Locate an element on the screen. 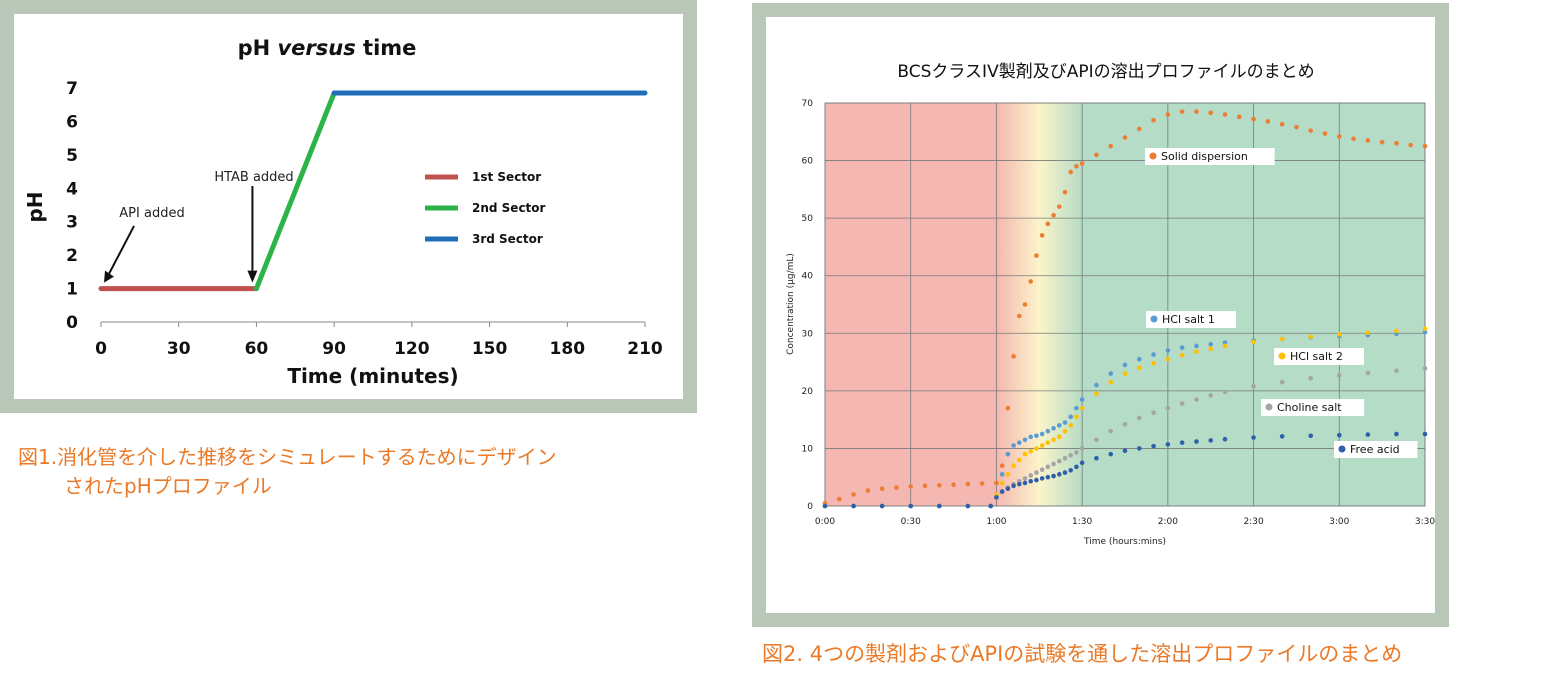 Image resolution: width=1546 pixels, height=685 pixels. y-axis-label: Concentration (µg/mL) is located at coordinates (791, 304).